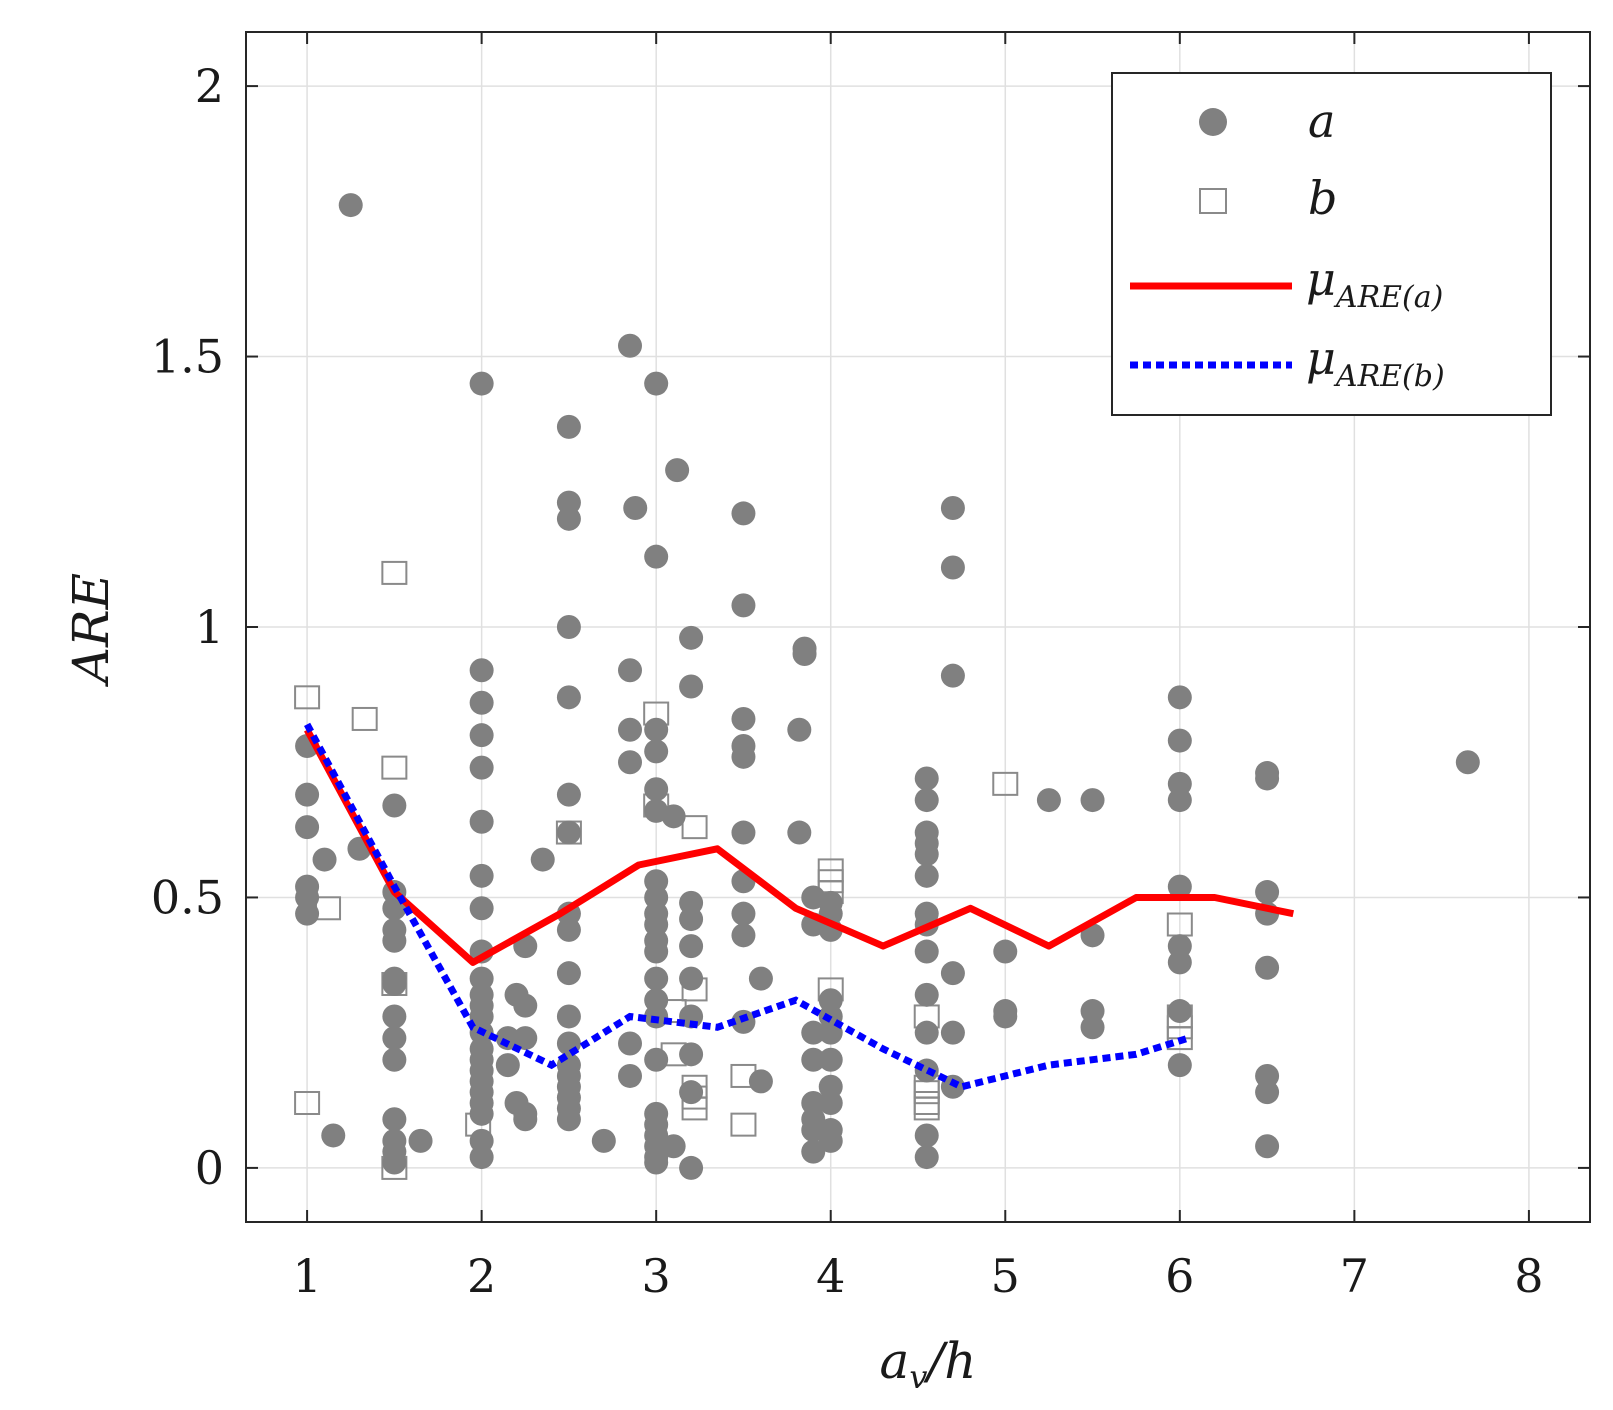 The image size is (1613, 1410). What do you see at coordinates (187, 357) in the screenshot?
I see `y-tick-label: 1.5` at bounding box center [187, 357].